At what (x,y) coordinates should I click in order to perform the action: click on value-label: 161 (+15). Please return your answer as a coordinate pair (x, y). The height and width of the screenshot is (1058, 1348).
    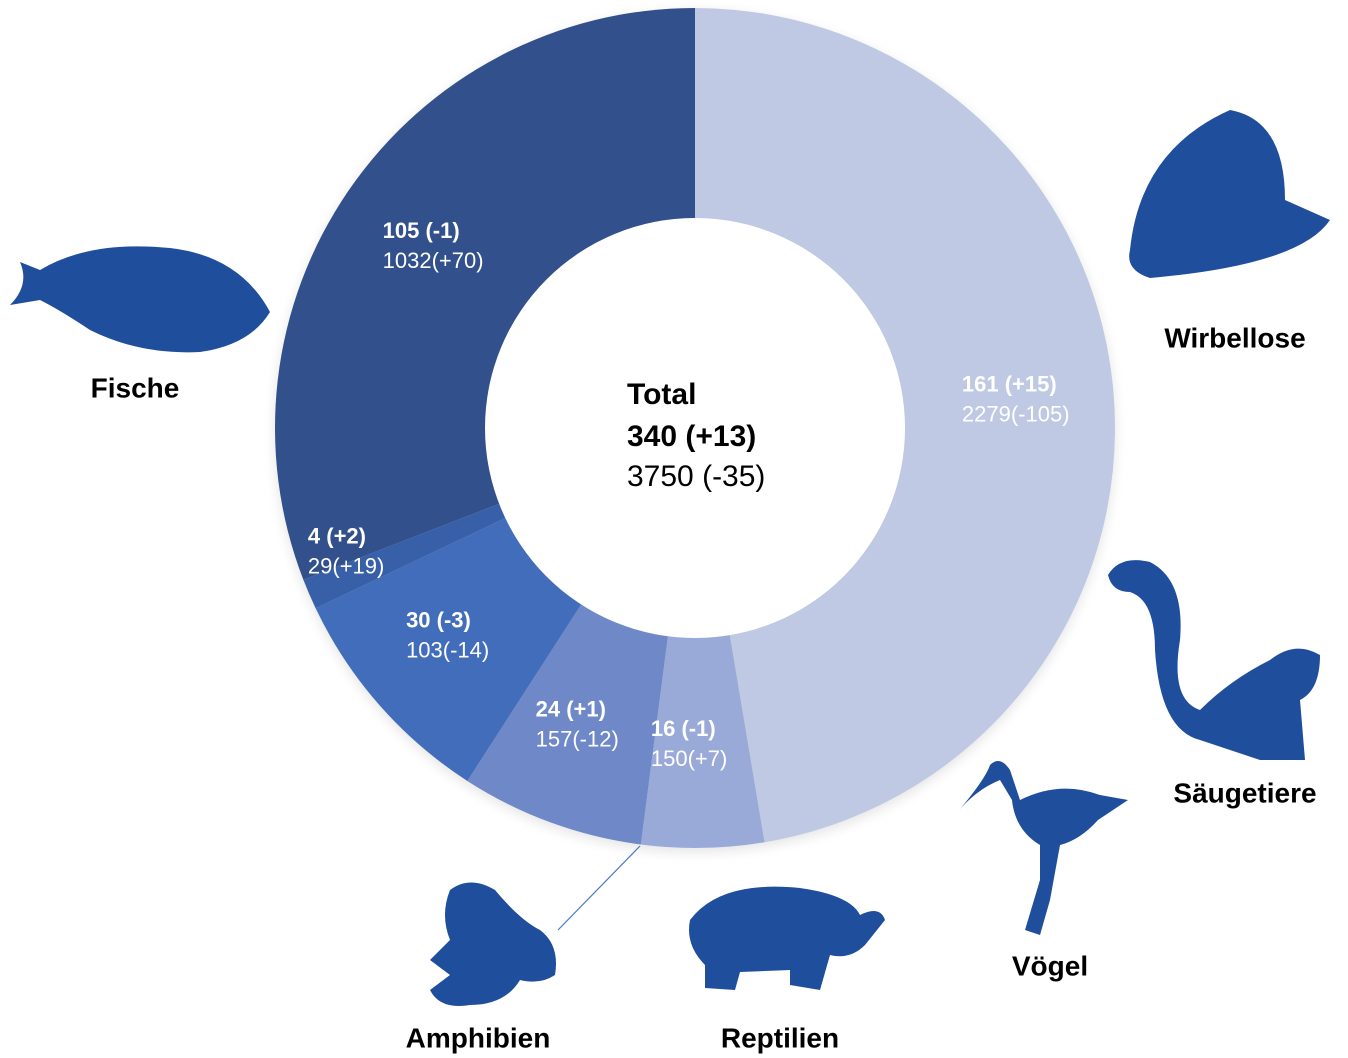
    Looking at the image, I should click on (1009, 383).